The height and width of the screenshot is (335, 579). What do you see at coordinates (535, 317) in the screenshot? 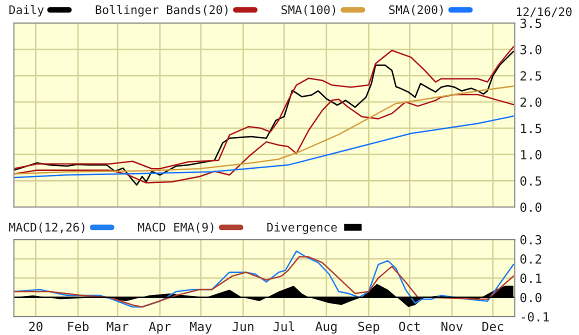
I see `y-tick-label: -0.1` at bounding box center [535, 317].